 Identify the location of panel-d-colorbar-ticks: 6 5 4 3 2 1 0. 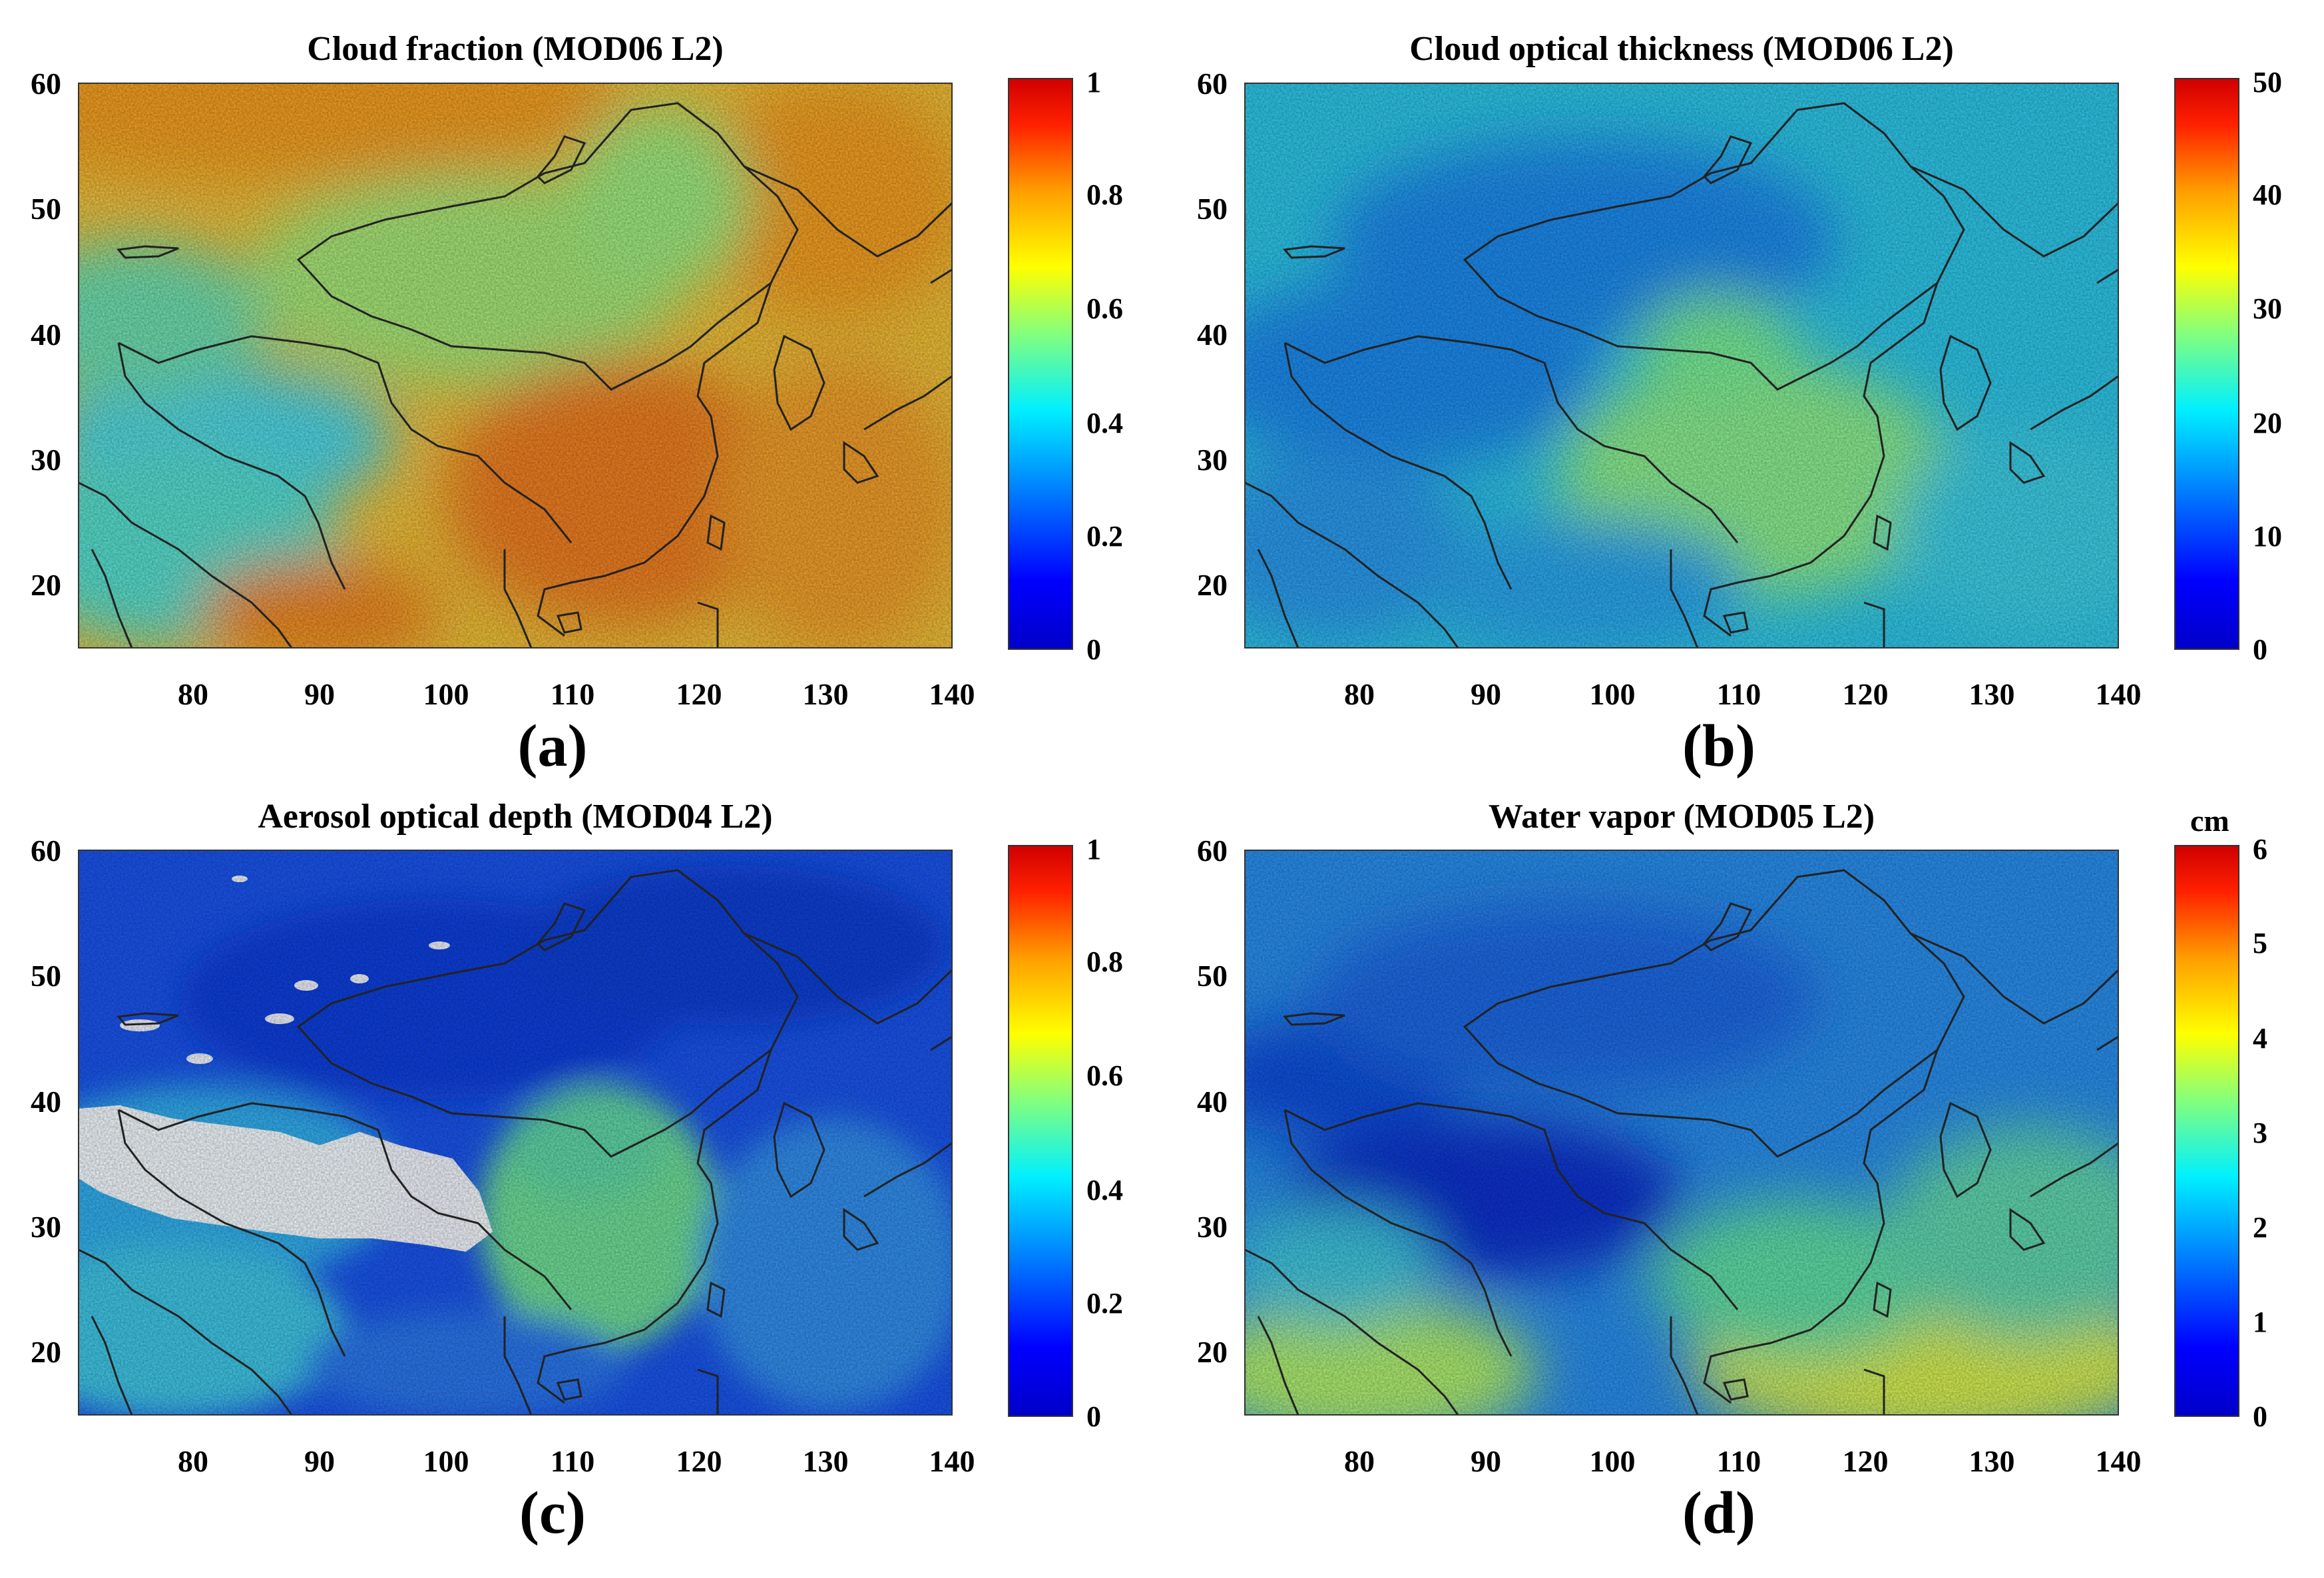
(2260, 1133).